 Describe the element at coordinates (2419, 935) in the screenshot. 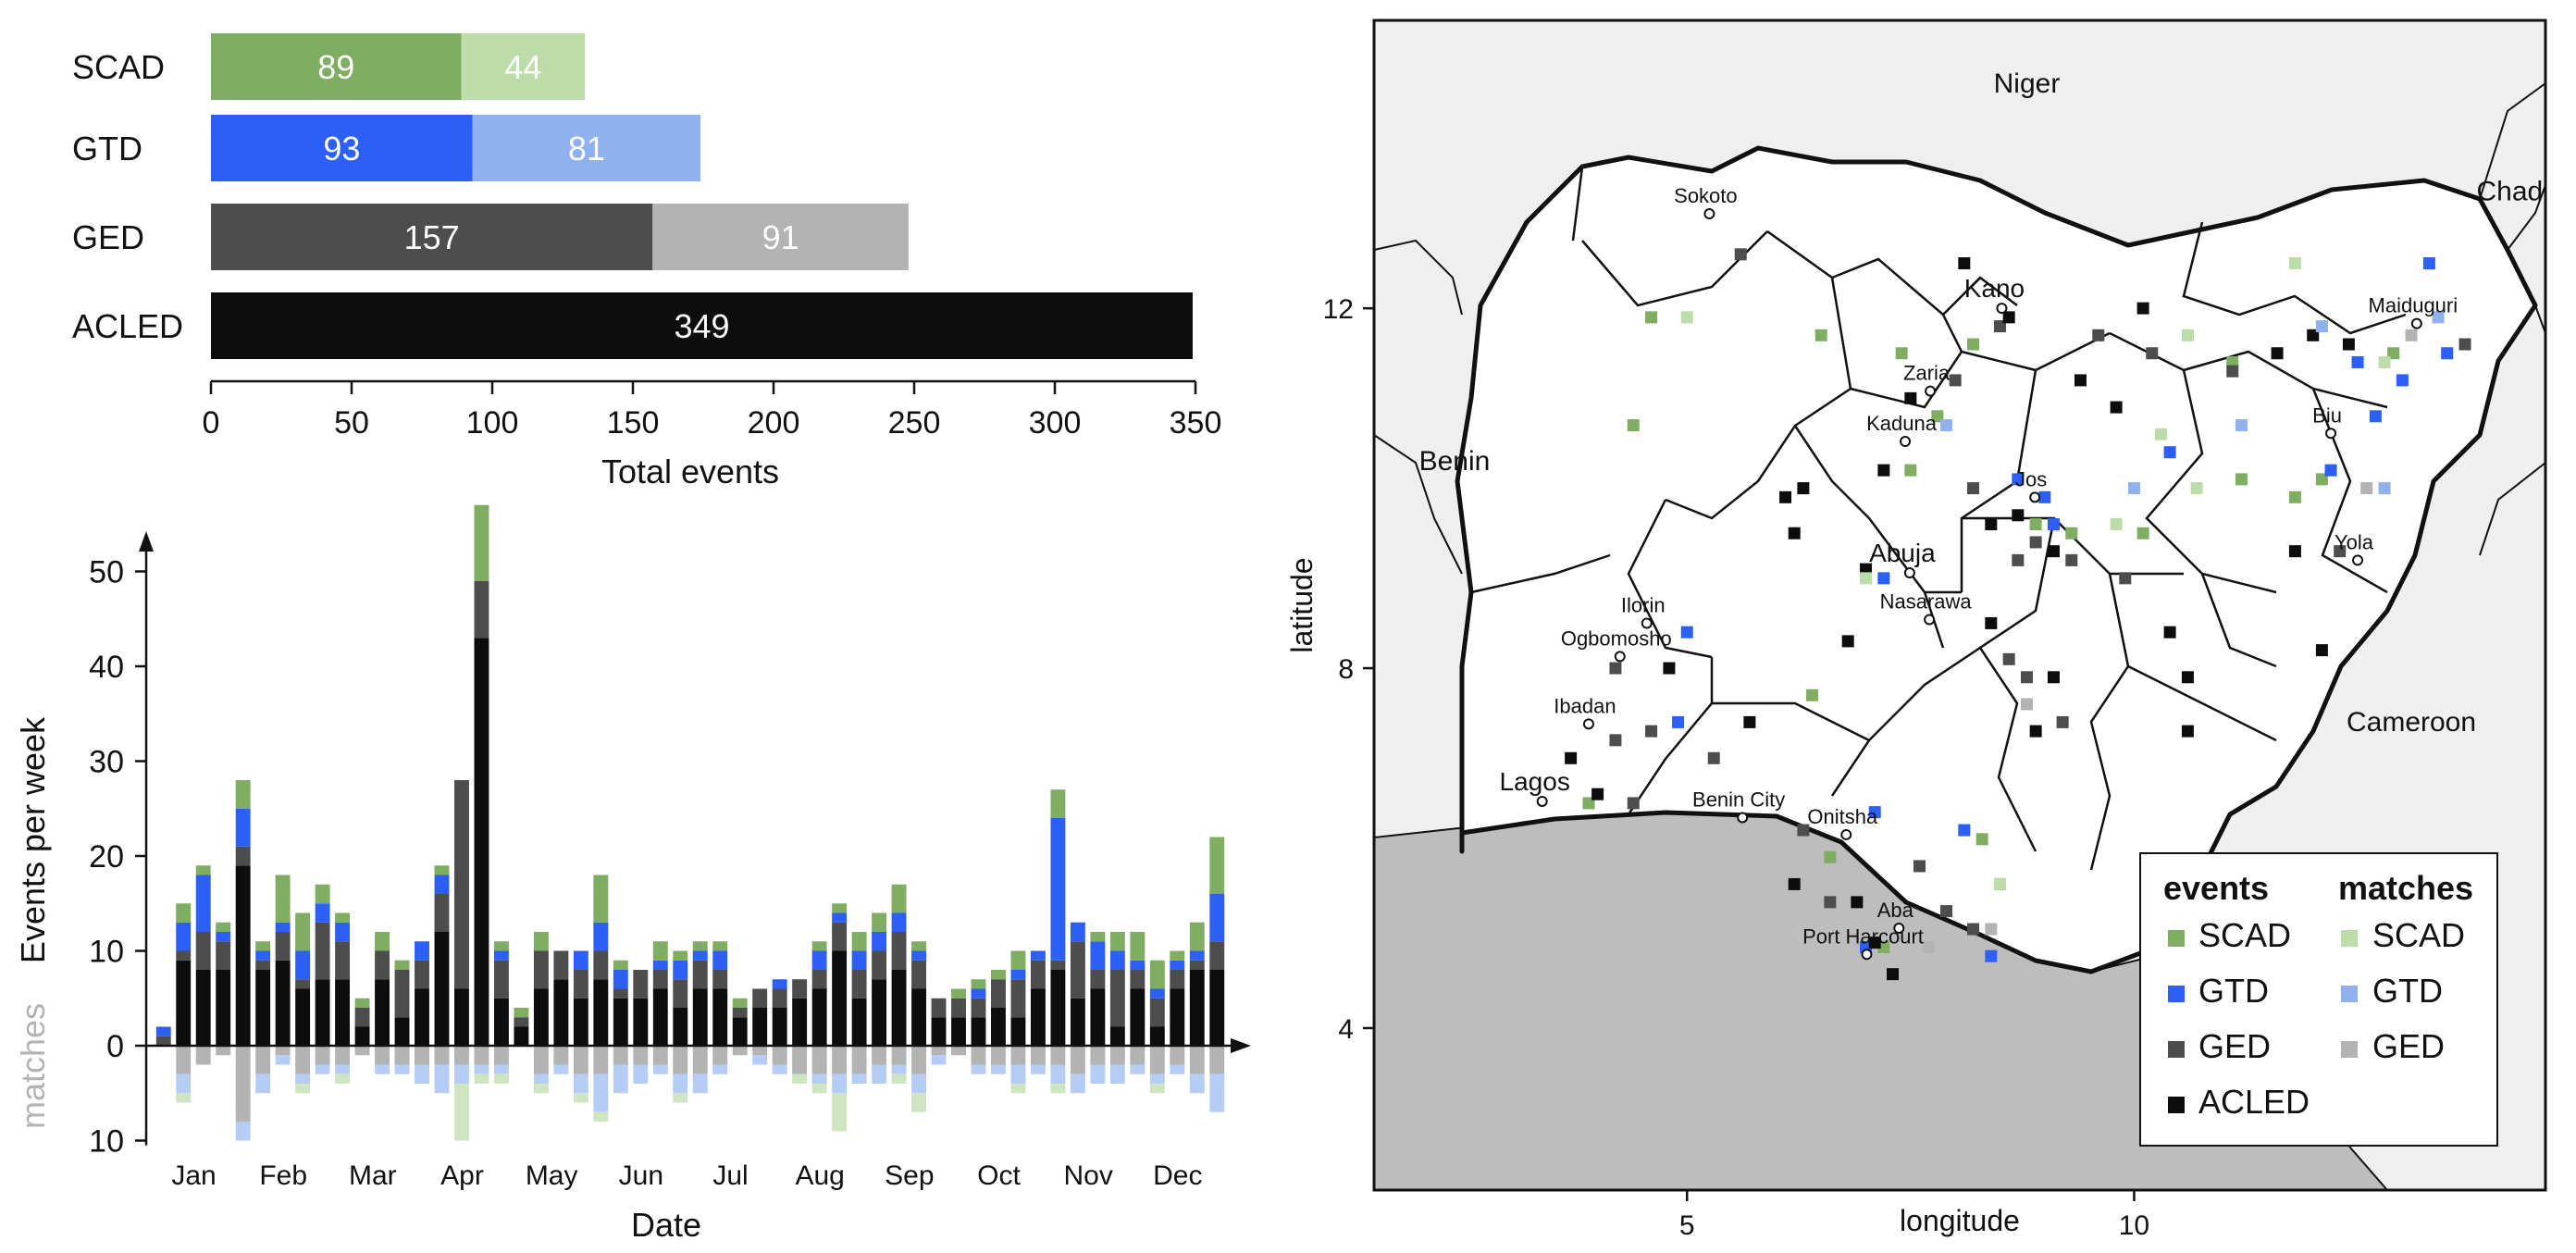

I see `legend-label-matches: SCAD` at that location.